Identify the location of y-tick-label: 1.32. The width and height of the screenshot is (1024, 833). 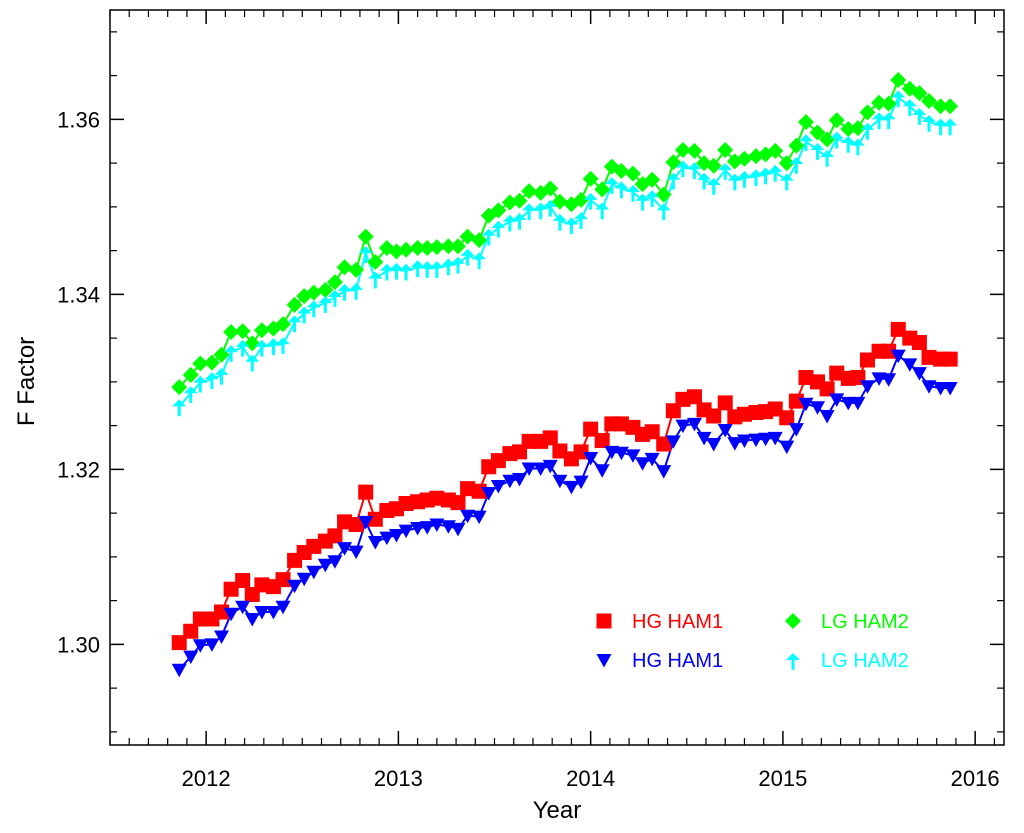
(78, 469).